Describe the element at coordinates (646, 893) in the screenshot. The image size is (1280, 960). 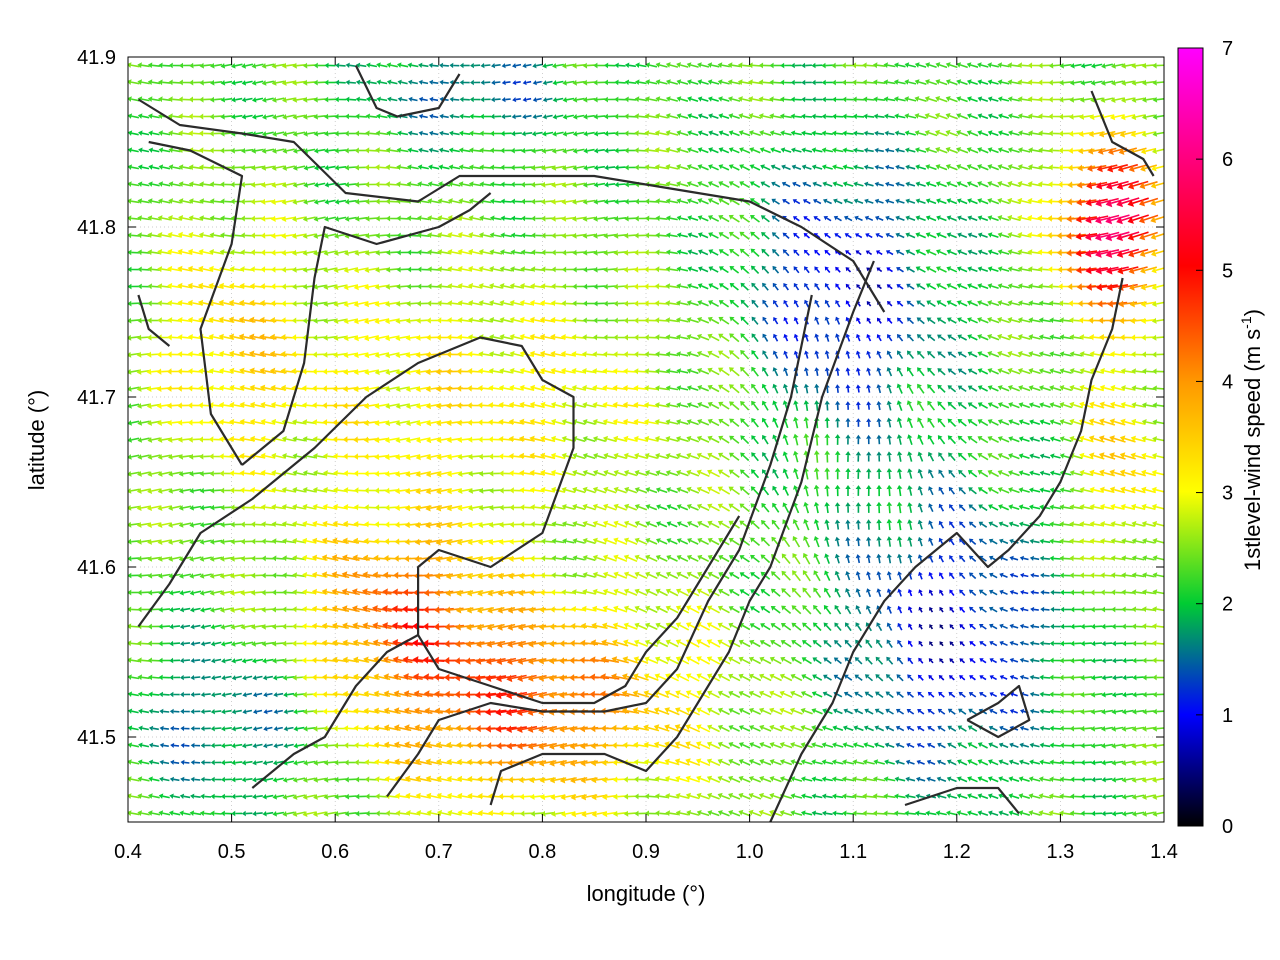
I see `x-axis-label: longitude (°)` at that location.